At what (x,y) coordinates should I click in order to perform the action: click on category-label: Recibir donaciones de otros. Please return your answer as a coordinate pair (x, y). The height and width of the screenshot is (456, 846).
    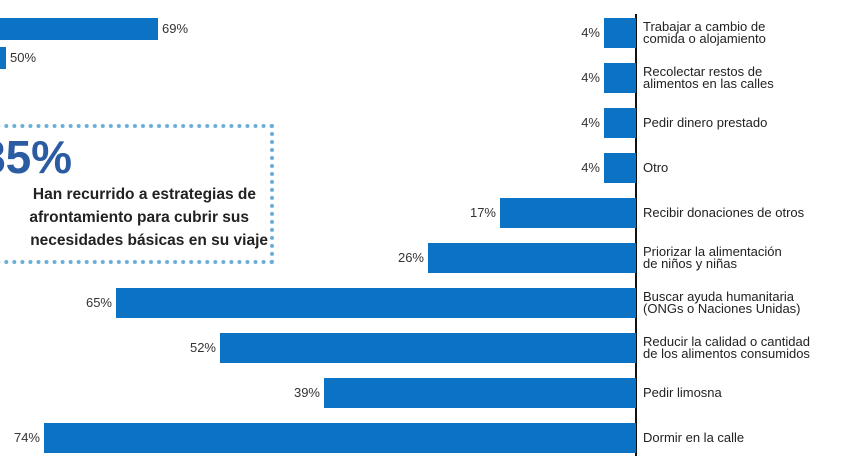
    Looking at the image, I should click on (724, 212).